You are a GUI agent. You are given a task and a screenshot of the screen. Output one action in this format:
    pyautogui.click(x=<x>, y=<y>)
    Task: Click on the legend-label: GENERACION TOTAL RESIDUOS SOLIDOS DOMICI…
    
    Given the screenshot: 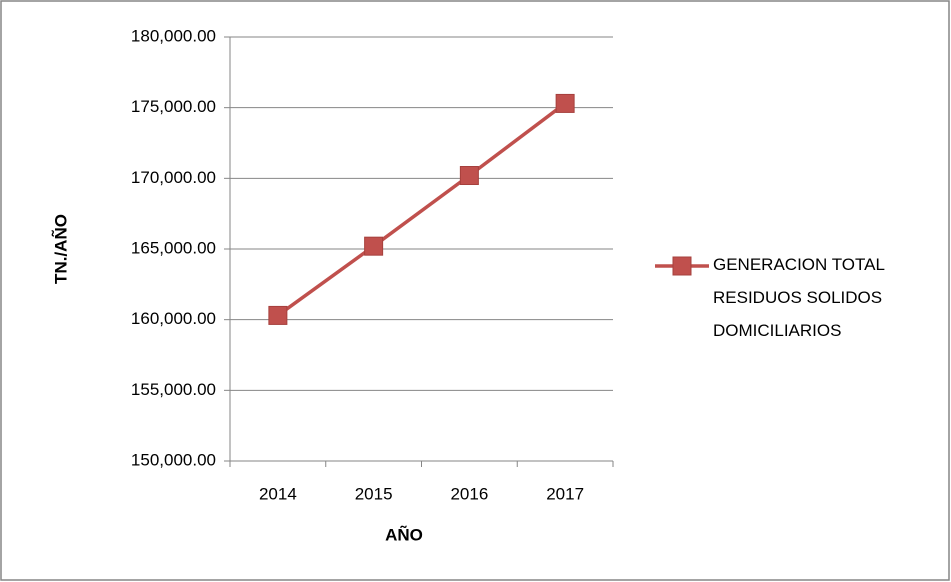 What is the action you would take?
    pyautogui.click(x=799, y=297)
    